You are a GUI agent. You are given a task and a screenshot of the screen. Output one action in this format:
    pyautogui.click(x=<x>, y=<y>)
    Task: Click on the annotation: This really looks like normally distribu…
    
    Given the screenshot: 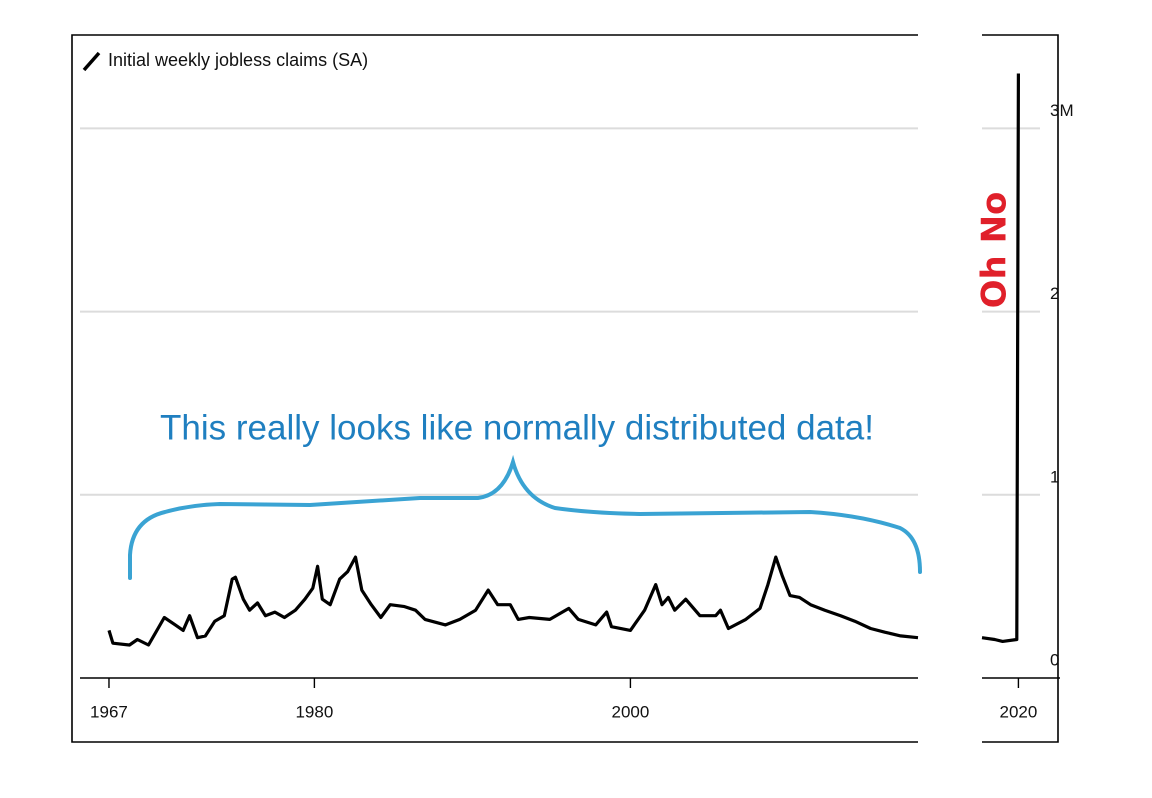 What is the action you would take?
    pyautogui.click(x=517, y=427)
    